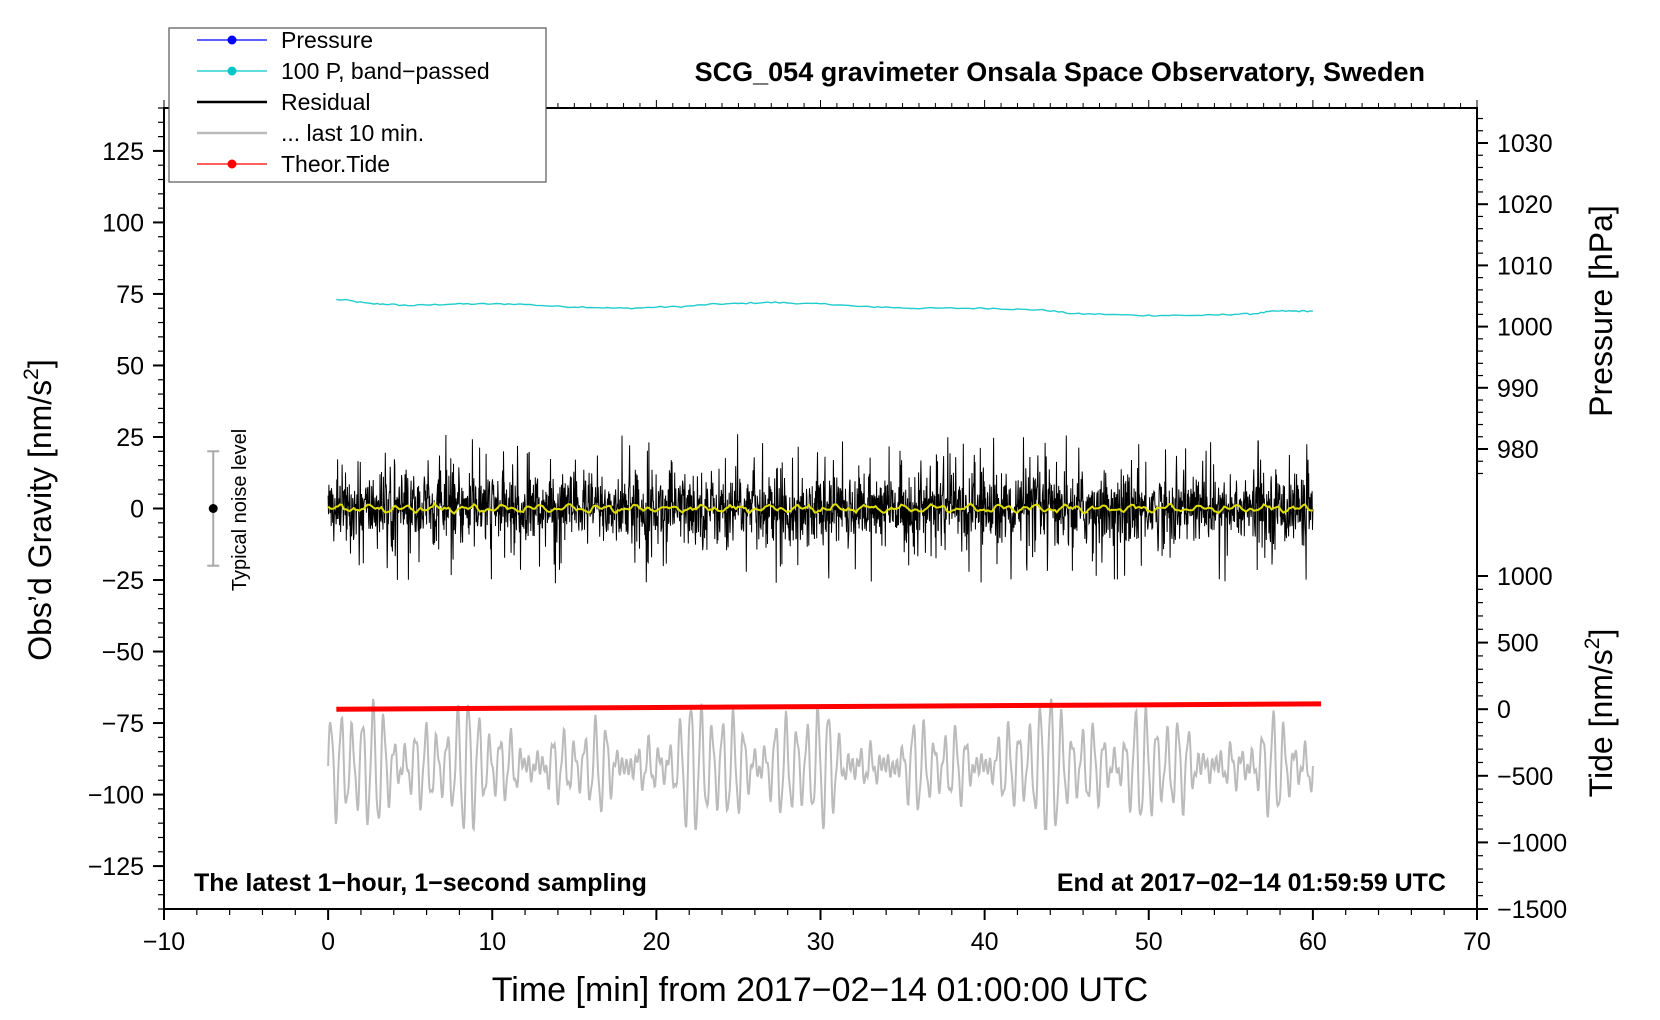 The width and height of the screenshot is (1660, 1020). What do you see at coordinates (130, 438) in the screenshot?
I see `y-tick-label: 25` at bounding box center [130, 438].